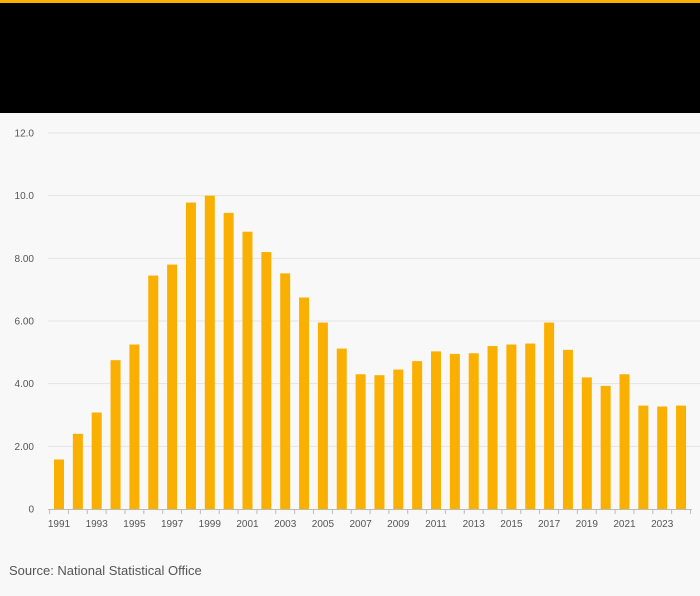  Describe the element at coordinates (341, 428) in the screenshot. I see `bar-2006` at that location.